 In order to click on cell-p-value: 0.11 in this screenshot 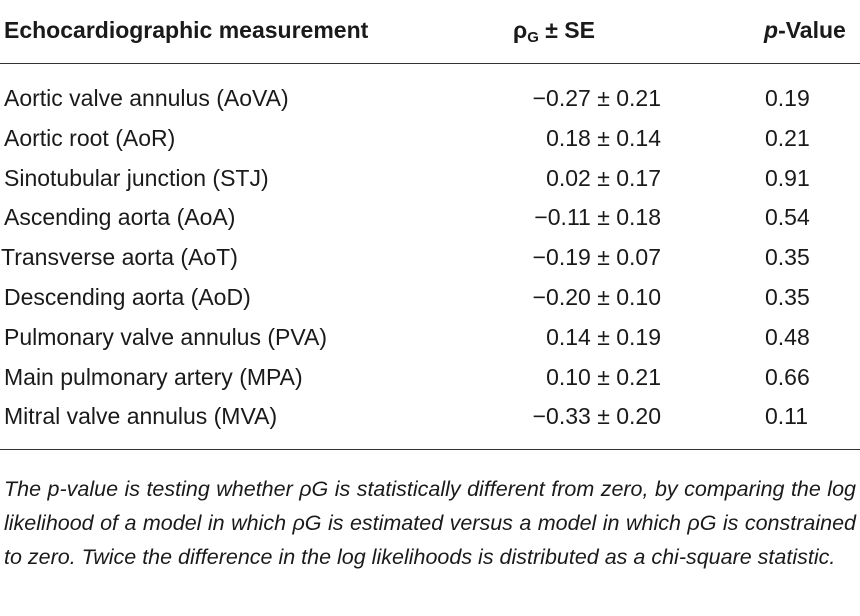, I will do `click(787, 416)`.